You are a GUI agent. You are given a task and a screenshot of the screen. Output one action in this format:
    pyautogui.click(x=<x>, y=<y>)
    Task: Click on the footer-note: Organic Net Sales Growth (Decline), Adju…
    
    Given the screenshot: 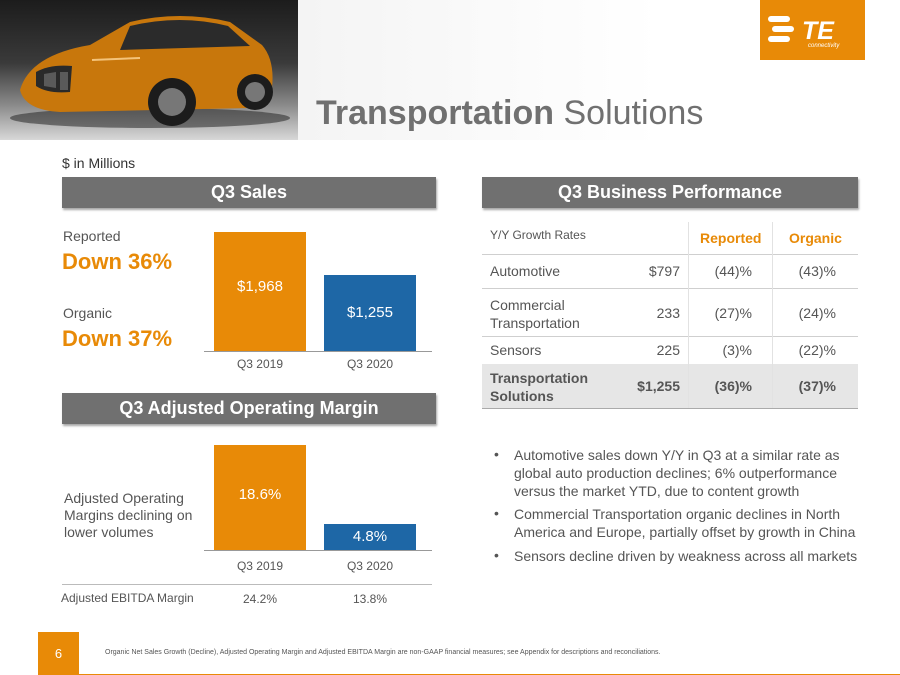 What is the action you would take?
    pyautogui.click(x=383, y=652)
    